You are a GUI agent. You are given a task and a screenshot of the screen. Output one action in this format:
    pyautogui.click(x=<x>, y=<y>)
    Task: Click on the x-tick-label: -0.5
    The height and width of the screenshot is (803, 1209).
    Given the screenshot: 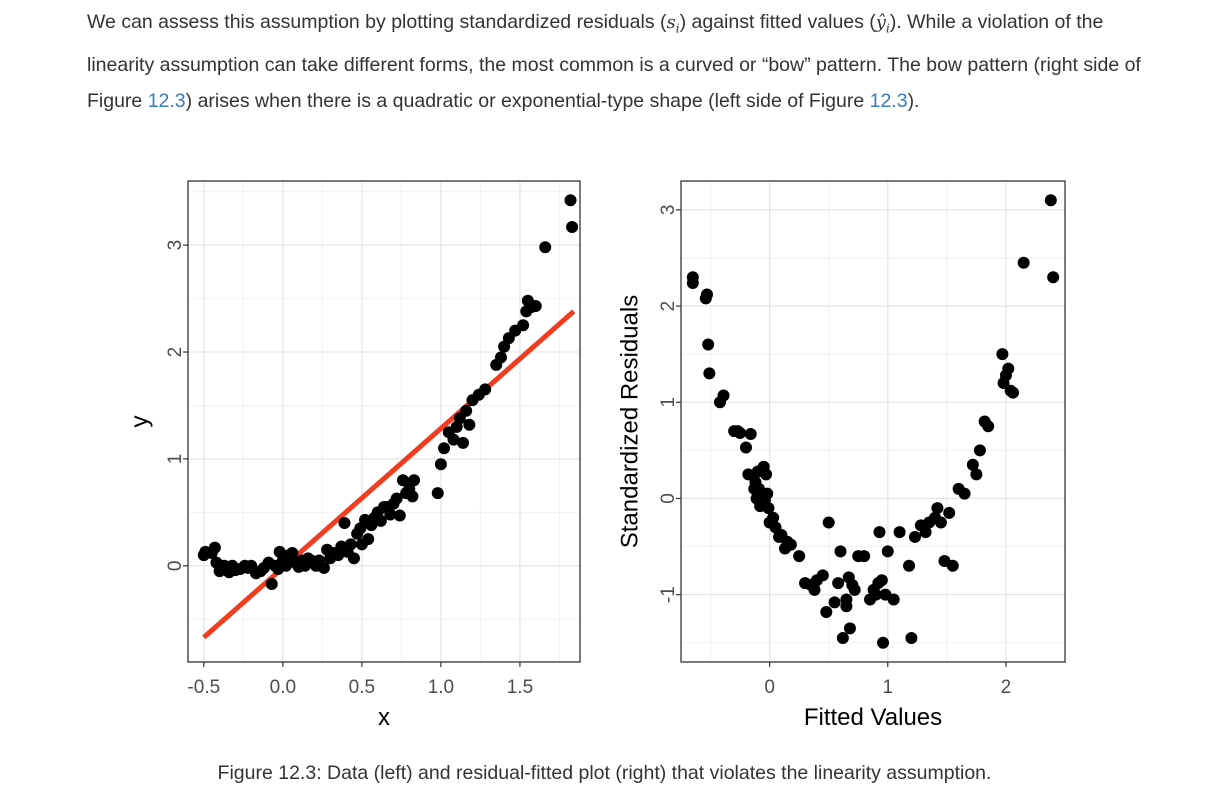 What is the action you would take?
    pyautogui.click(x=203, y=687)
    